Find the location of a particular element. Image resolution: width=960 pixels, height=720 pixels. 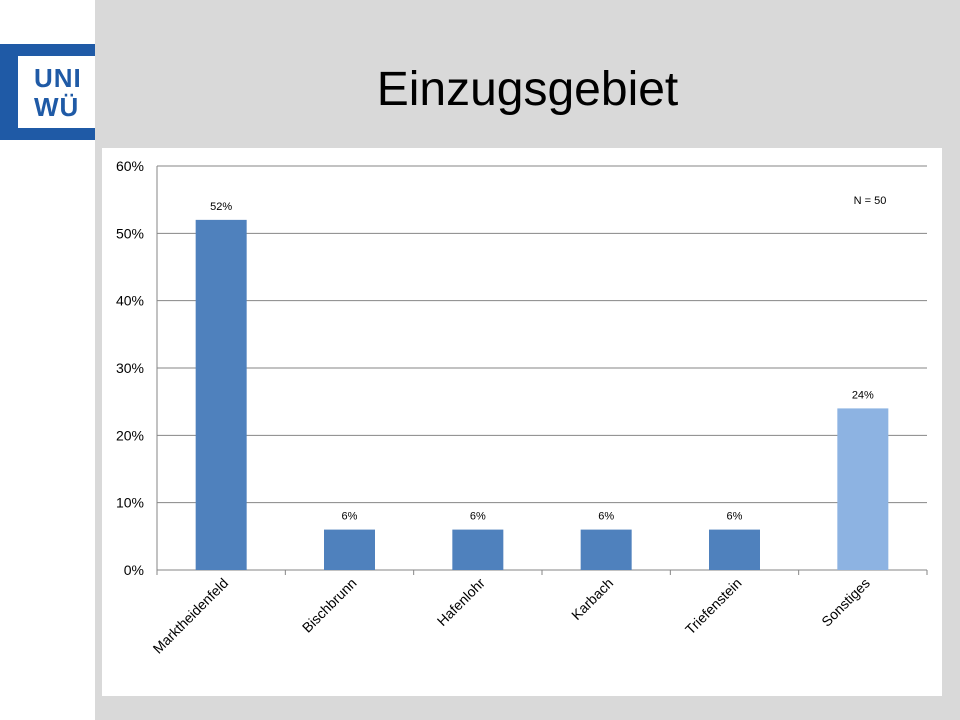

y-tick-label: 30% is located at coordinates (130, 368).